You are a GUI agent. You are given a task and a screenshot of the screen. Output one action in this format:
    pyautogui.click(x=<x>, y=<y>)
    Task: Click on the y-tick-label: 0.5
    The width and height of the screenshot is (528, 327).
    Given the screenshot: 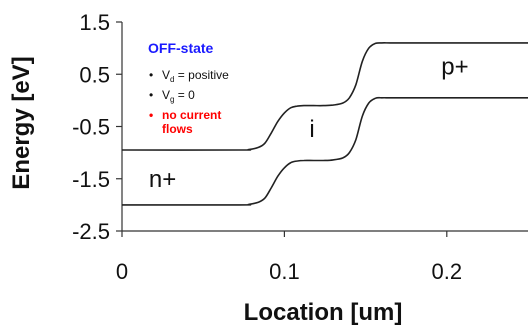 What is the action you would take?
    pyautogui.click(x=94, y=74)
    